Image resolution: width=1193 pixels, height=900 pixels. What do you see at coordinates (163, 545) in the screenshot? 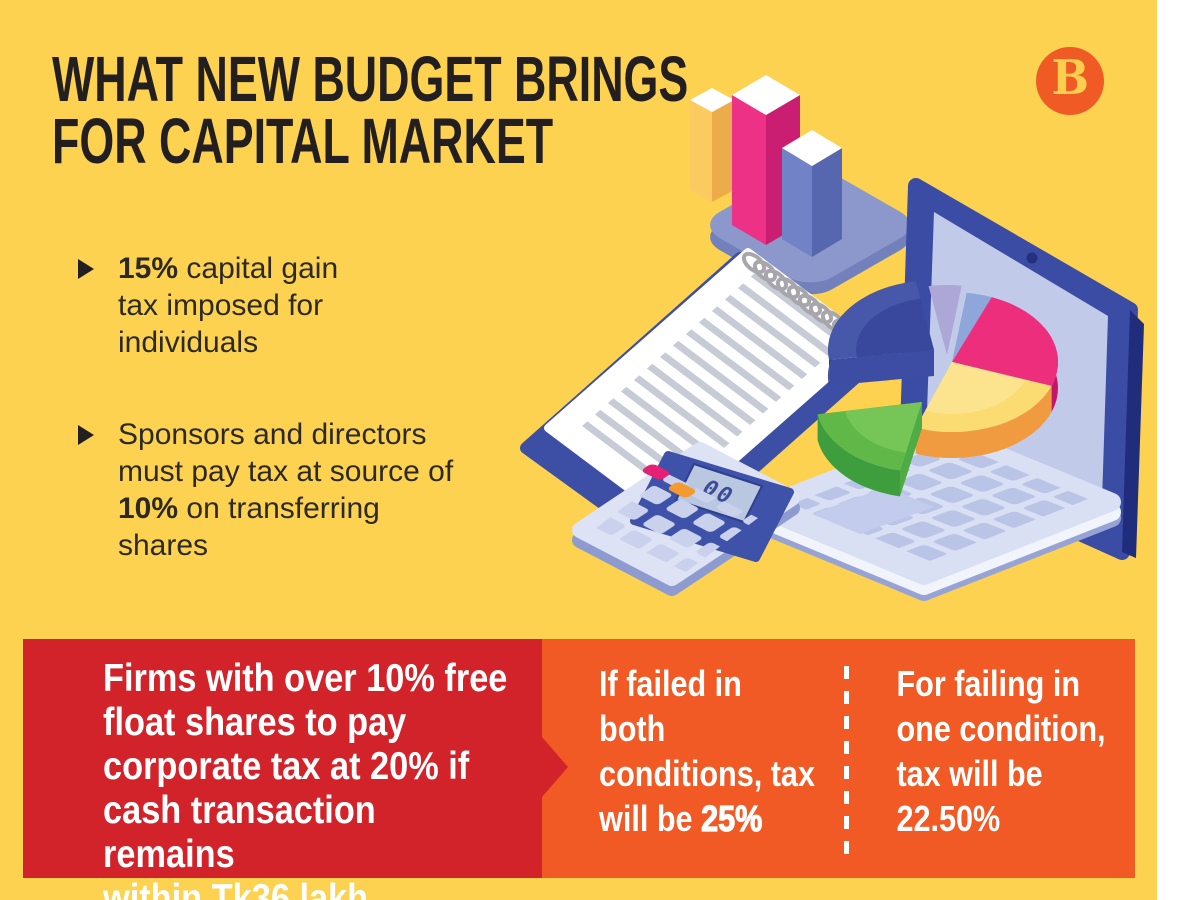
I see `bullet-line: shares` at bounding box center [163, 545].